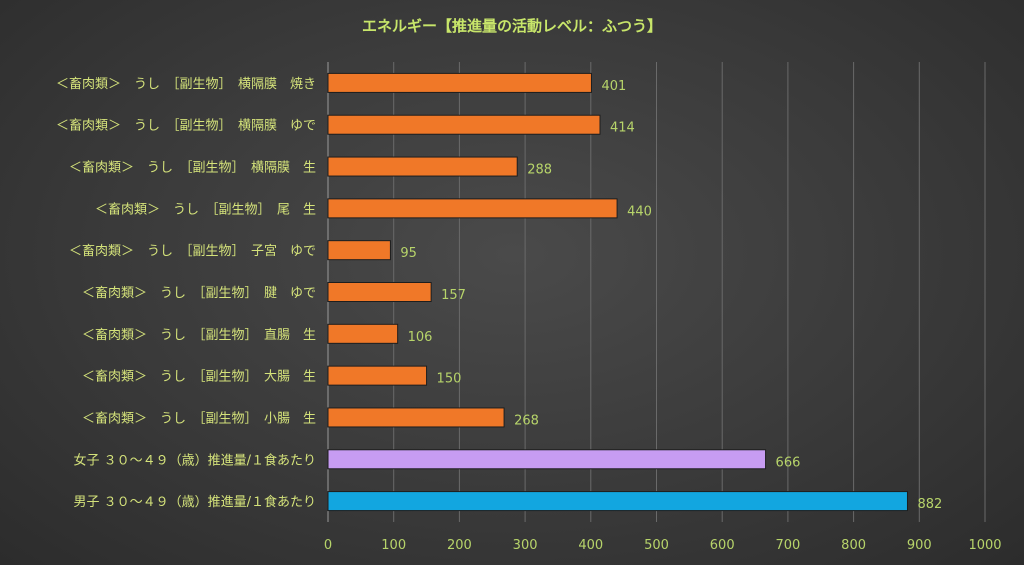  What do you see at coordinates (787, 545) in the screenshot?
I see `x-tick-label: 700` at bounding box center [787, 545].